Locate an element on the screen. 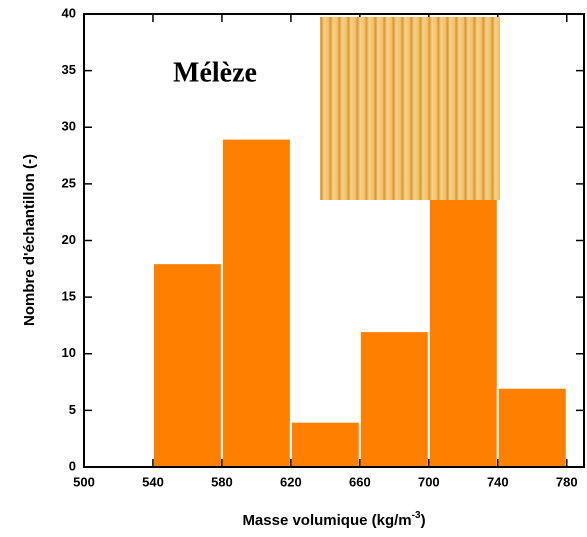  y-tick-label: 20 is located at coordinates (69, 239).